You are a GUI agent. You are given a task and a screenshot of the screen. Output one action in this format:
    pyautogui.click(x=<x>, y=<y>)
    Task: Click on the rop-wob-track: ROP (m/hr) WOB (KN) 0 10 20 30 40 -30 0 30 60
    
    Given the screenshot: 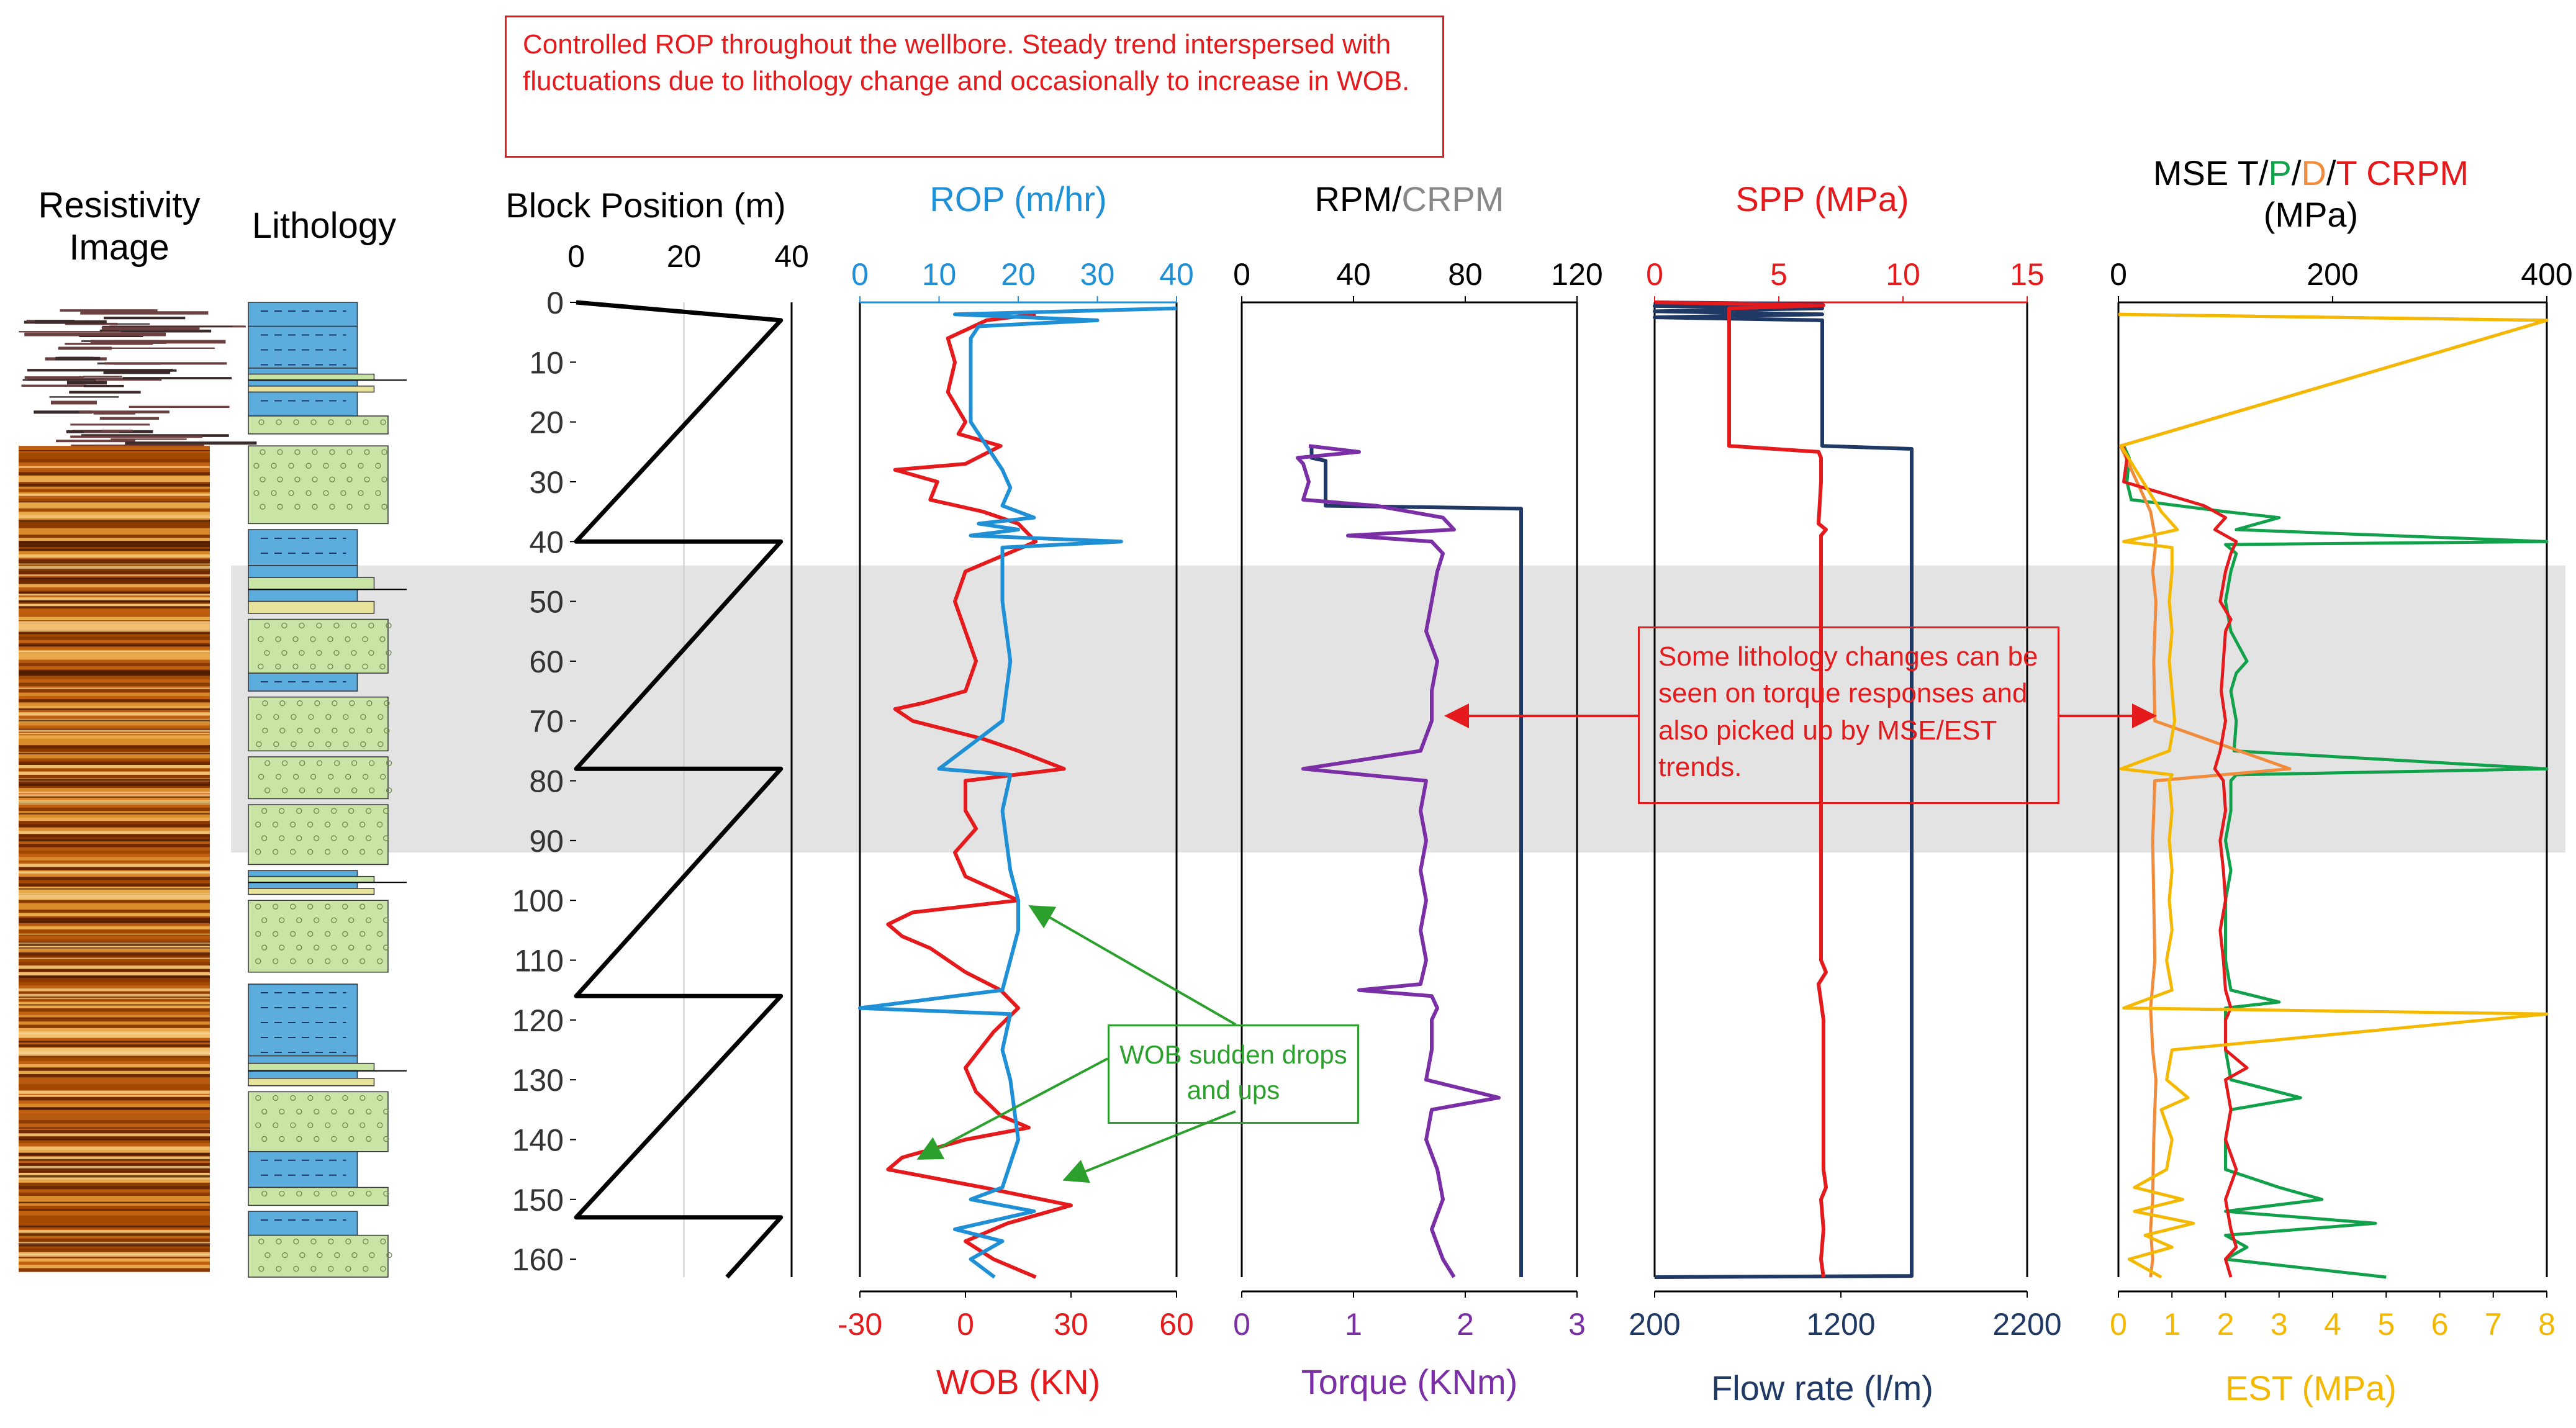 What is the action you would take?
    pyautogui.click(x=1016, y=790)
    